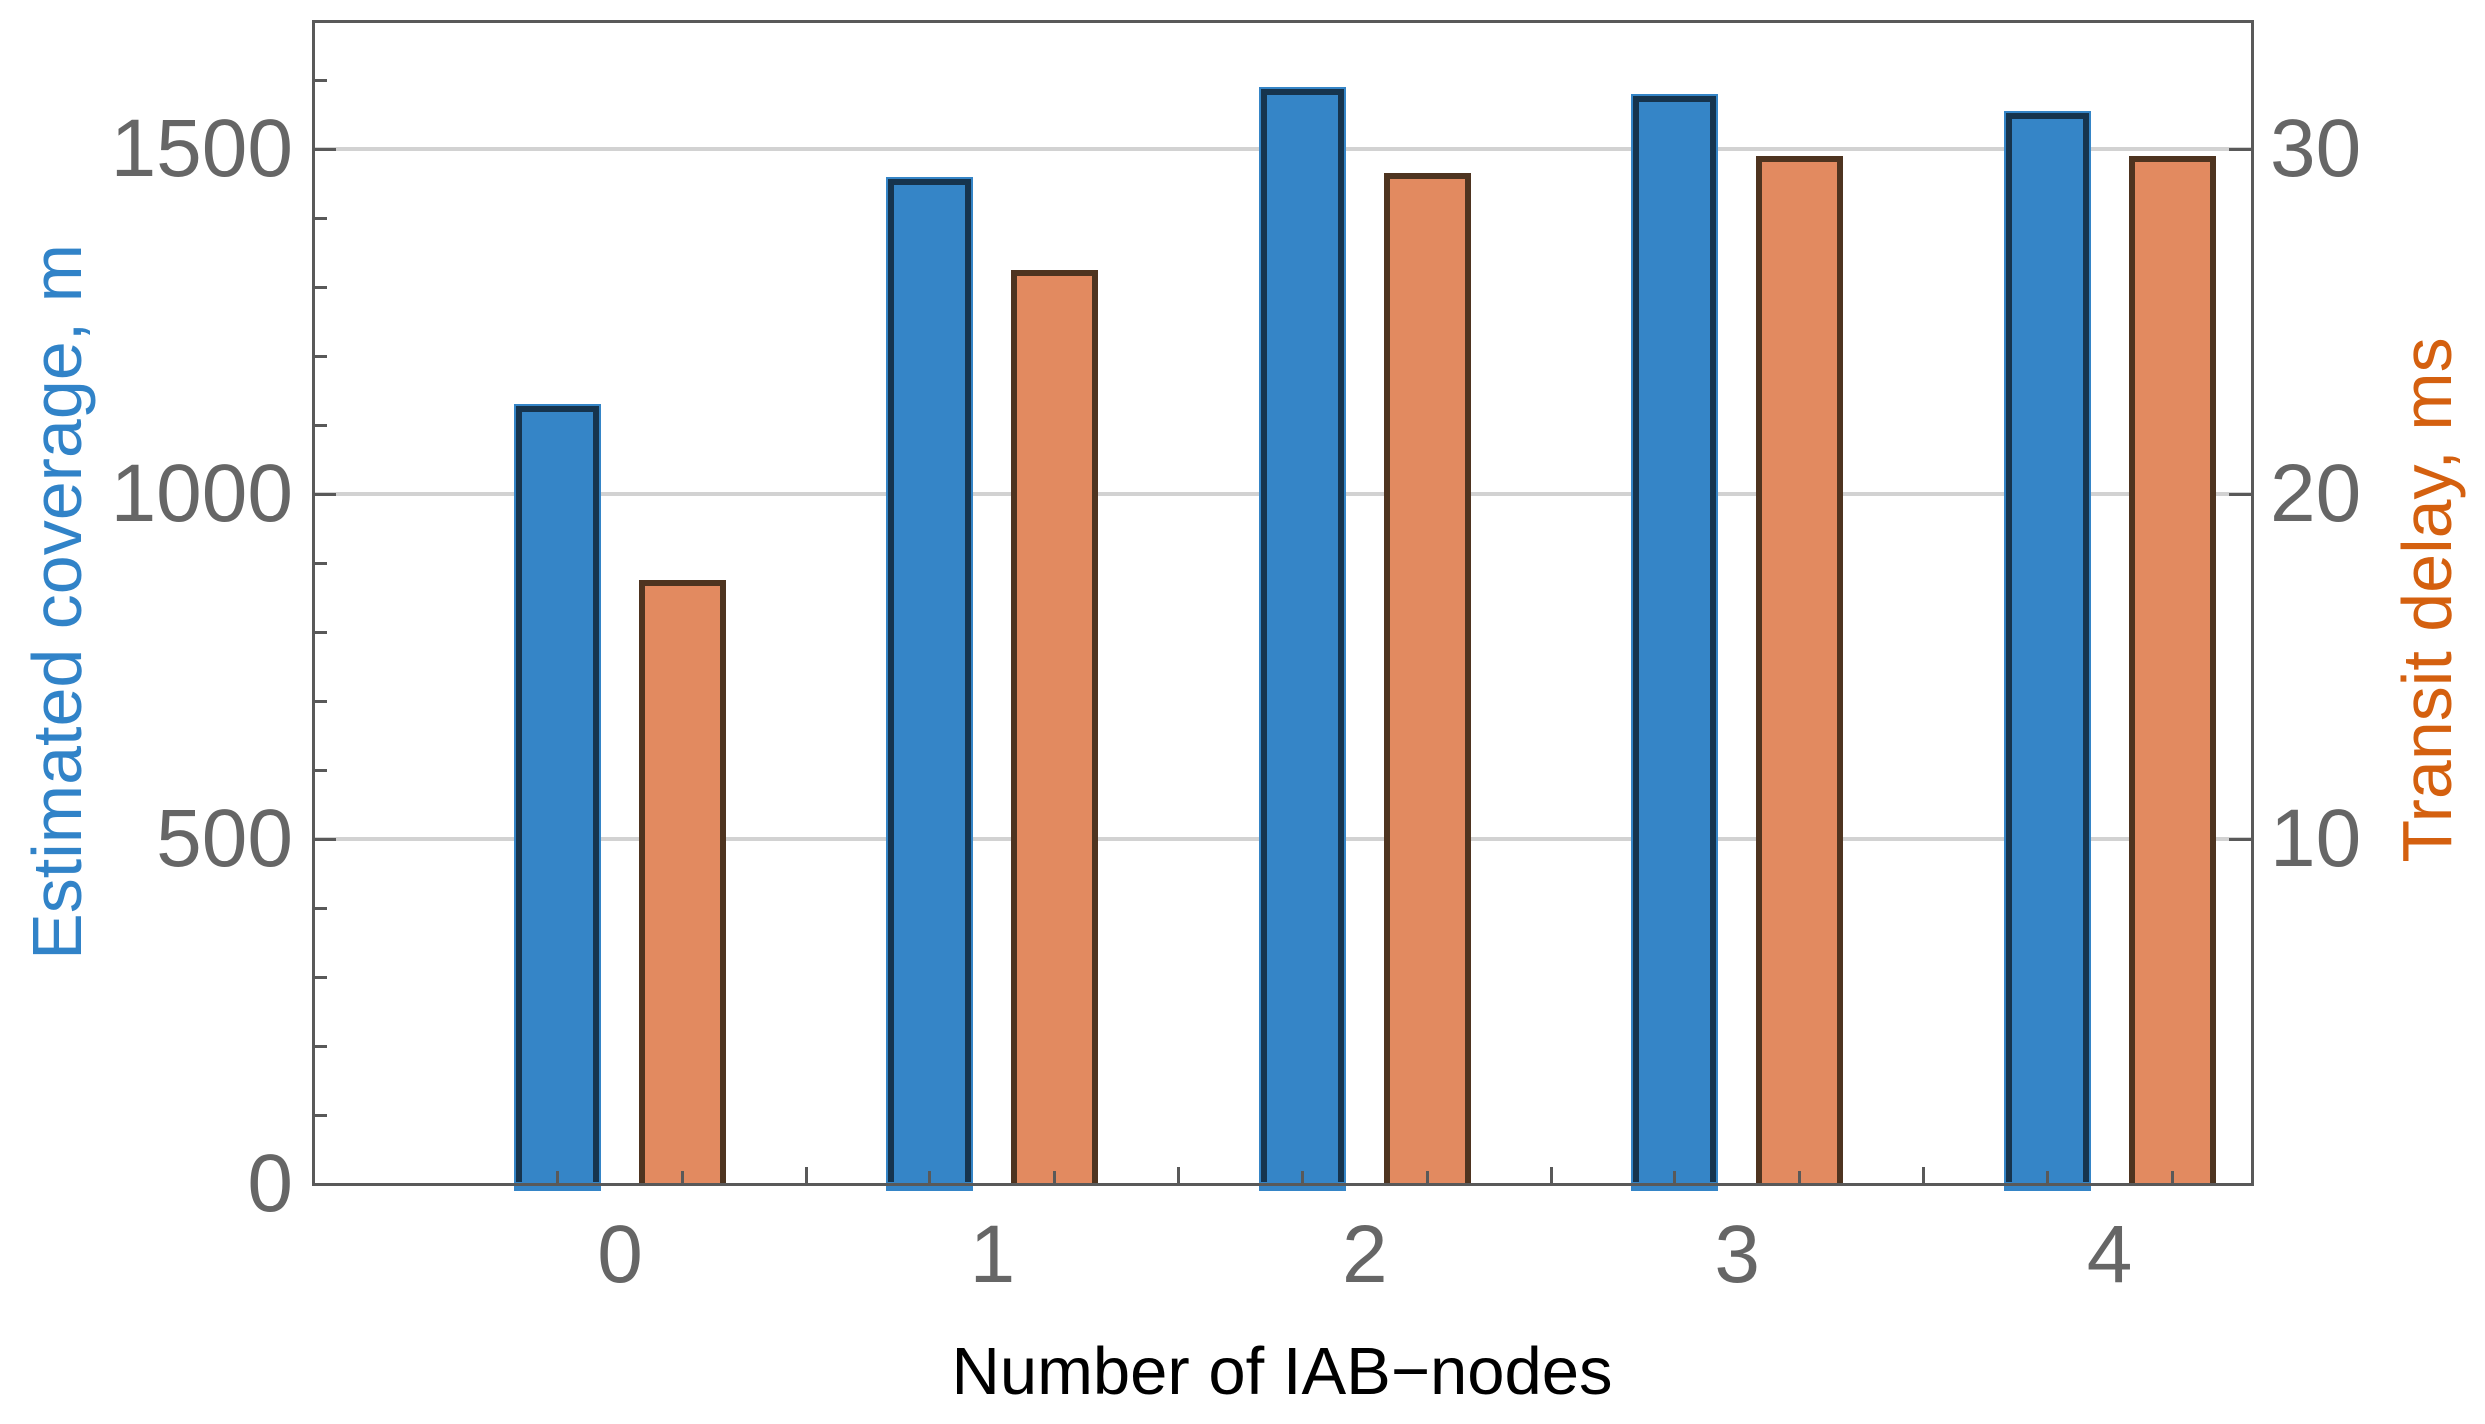 This screenshot has height=1424, width=2485. Describe the element at coordinates (201, 148) in the screenshot. I see `left-tick-label: 1500` at that location.